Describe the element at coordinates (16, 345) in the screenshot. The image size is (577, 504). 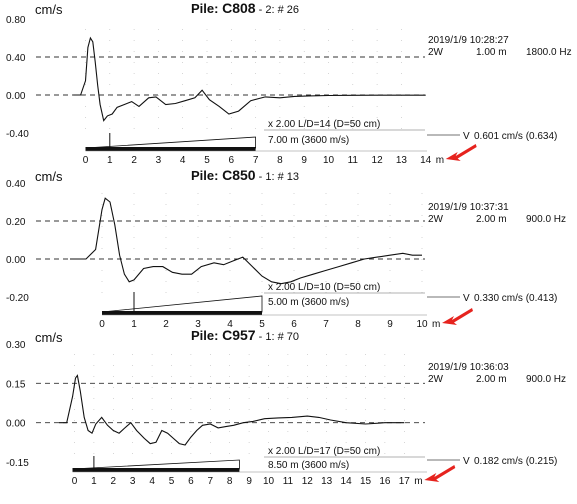
I see `y-tick-label: 0.30` at that location.